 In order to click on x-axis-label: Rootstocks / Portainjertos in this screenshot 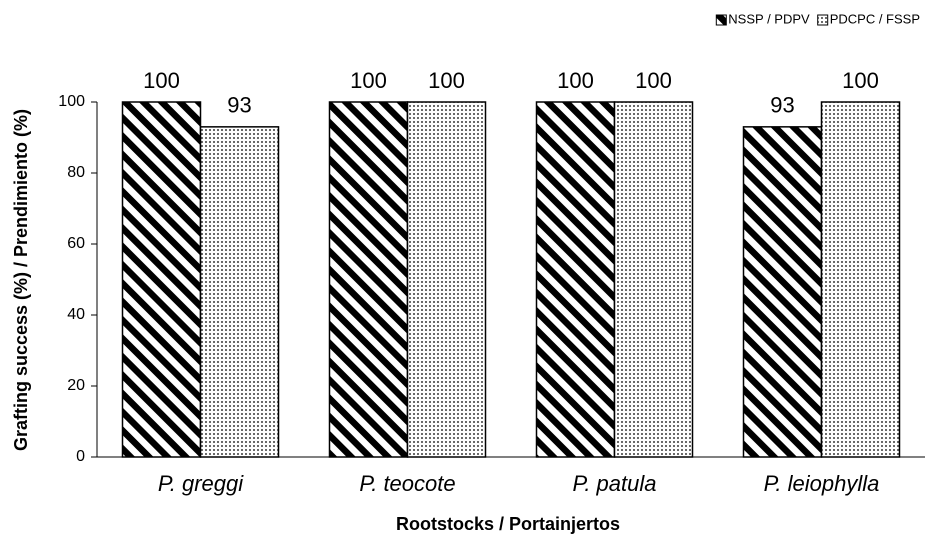, I will do `click(508, 524)`.